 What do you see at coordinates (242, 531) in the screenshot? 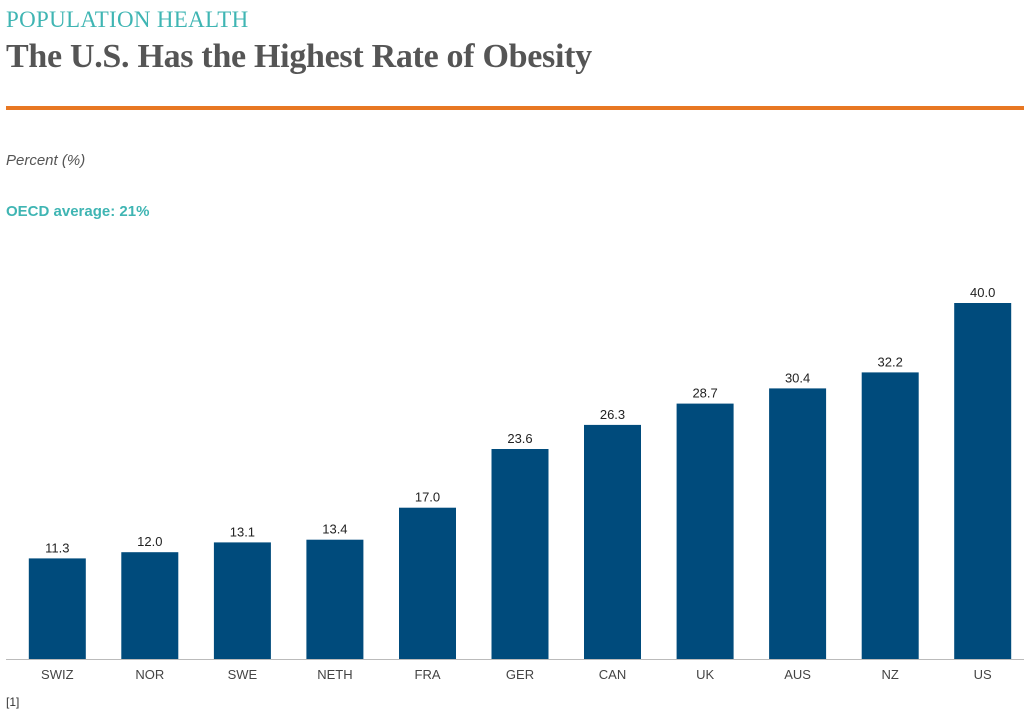
I see `data-label-swe: 13.1` at bounding box center [242, 531].